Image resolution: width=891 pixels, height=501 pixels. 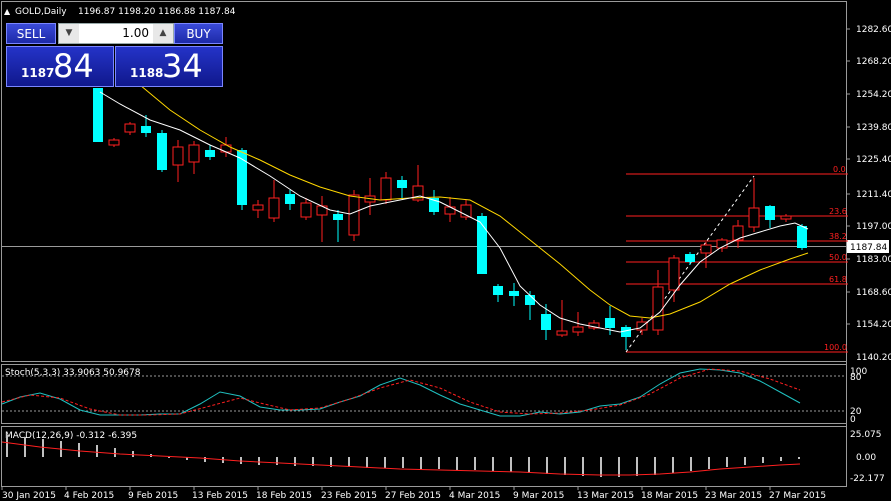 I want to click on macd-axis-label: 0.00, so click(x=866, y=458).